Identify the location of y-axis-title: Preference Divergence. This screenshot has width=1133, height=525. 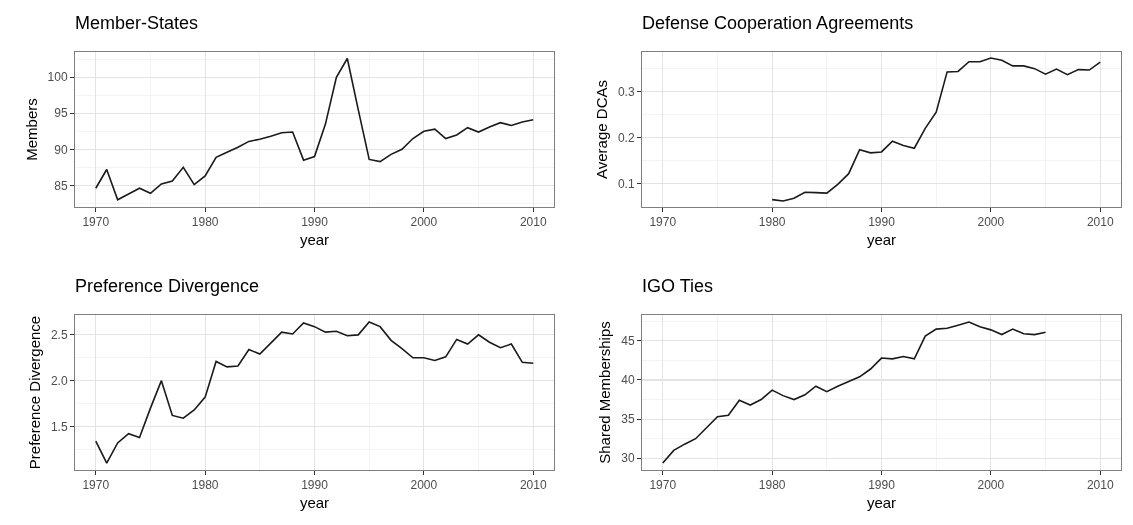
(35, 392).